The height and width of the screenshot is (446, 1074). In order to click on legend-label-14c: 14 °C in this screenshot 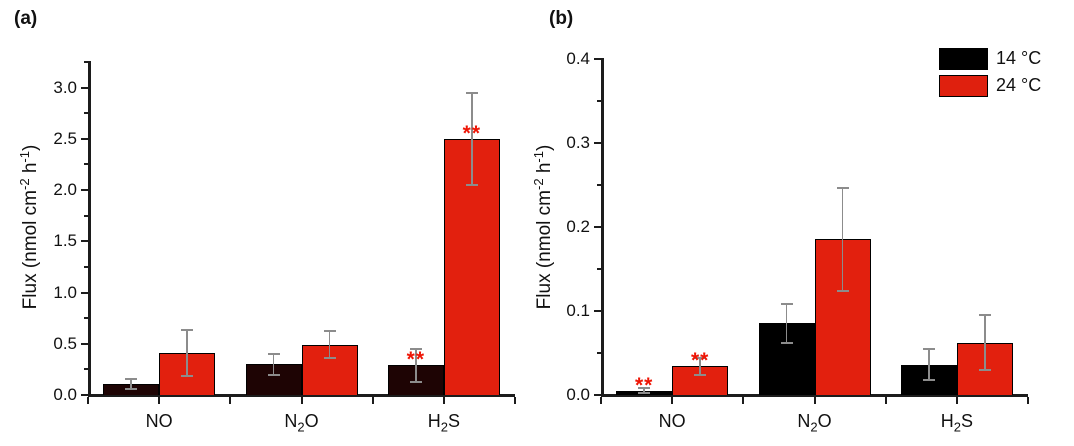, I will do `click(1019, 58)`.